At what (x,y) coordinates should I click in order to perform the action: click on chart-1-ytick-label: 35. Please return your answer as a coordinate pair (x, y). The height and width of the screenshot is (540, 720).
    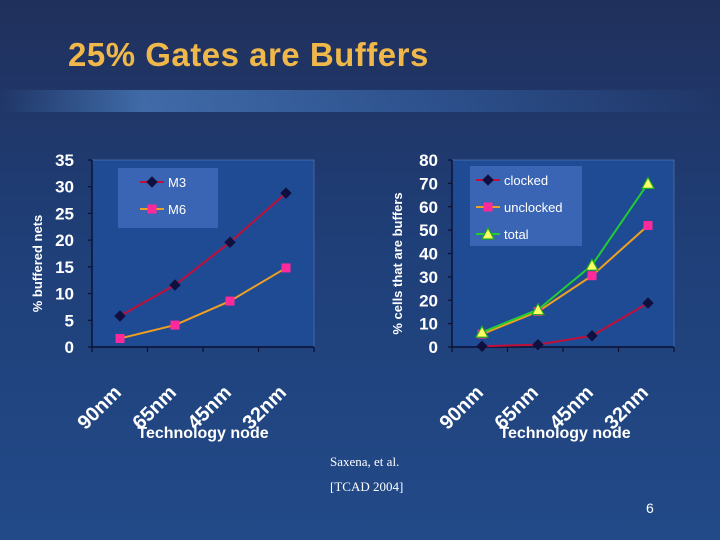
    Looking at the image, I should click on (64, 160).